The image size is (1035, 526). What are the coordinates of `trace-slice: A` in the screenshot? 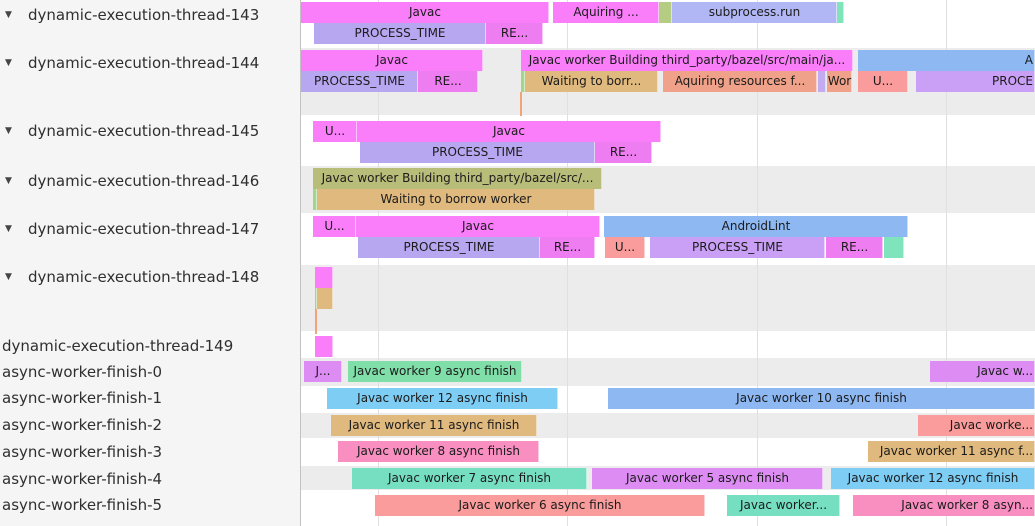 It's located at (946, 60).